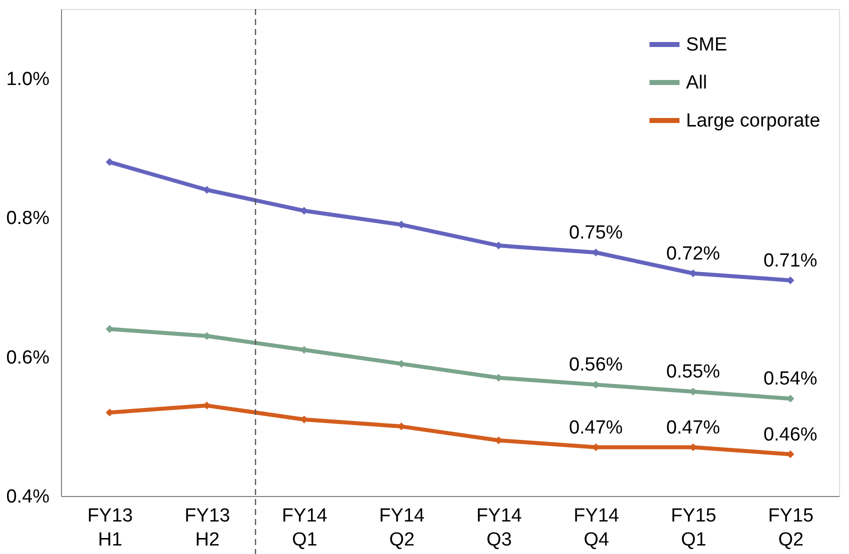 The width and height of the screenshot is (849, 554). Describe the element at coordinates (790, 261) in the screenshot. I see `data-label: 0.71%` at that location.